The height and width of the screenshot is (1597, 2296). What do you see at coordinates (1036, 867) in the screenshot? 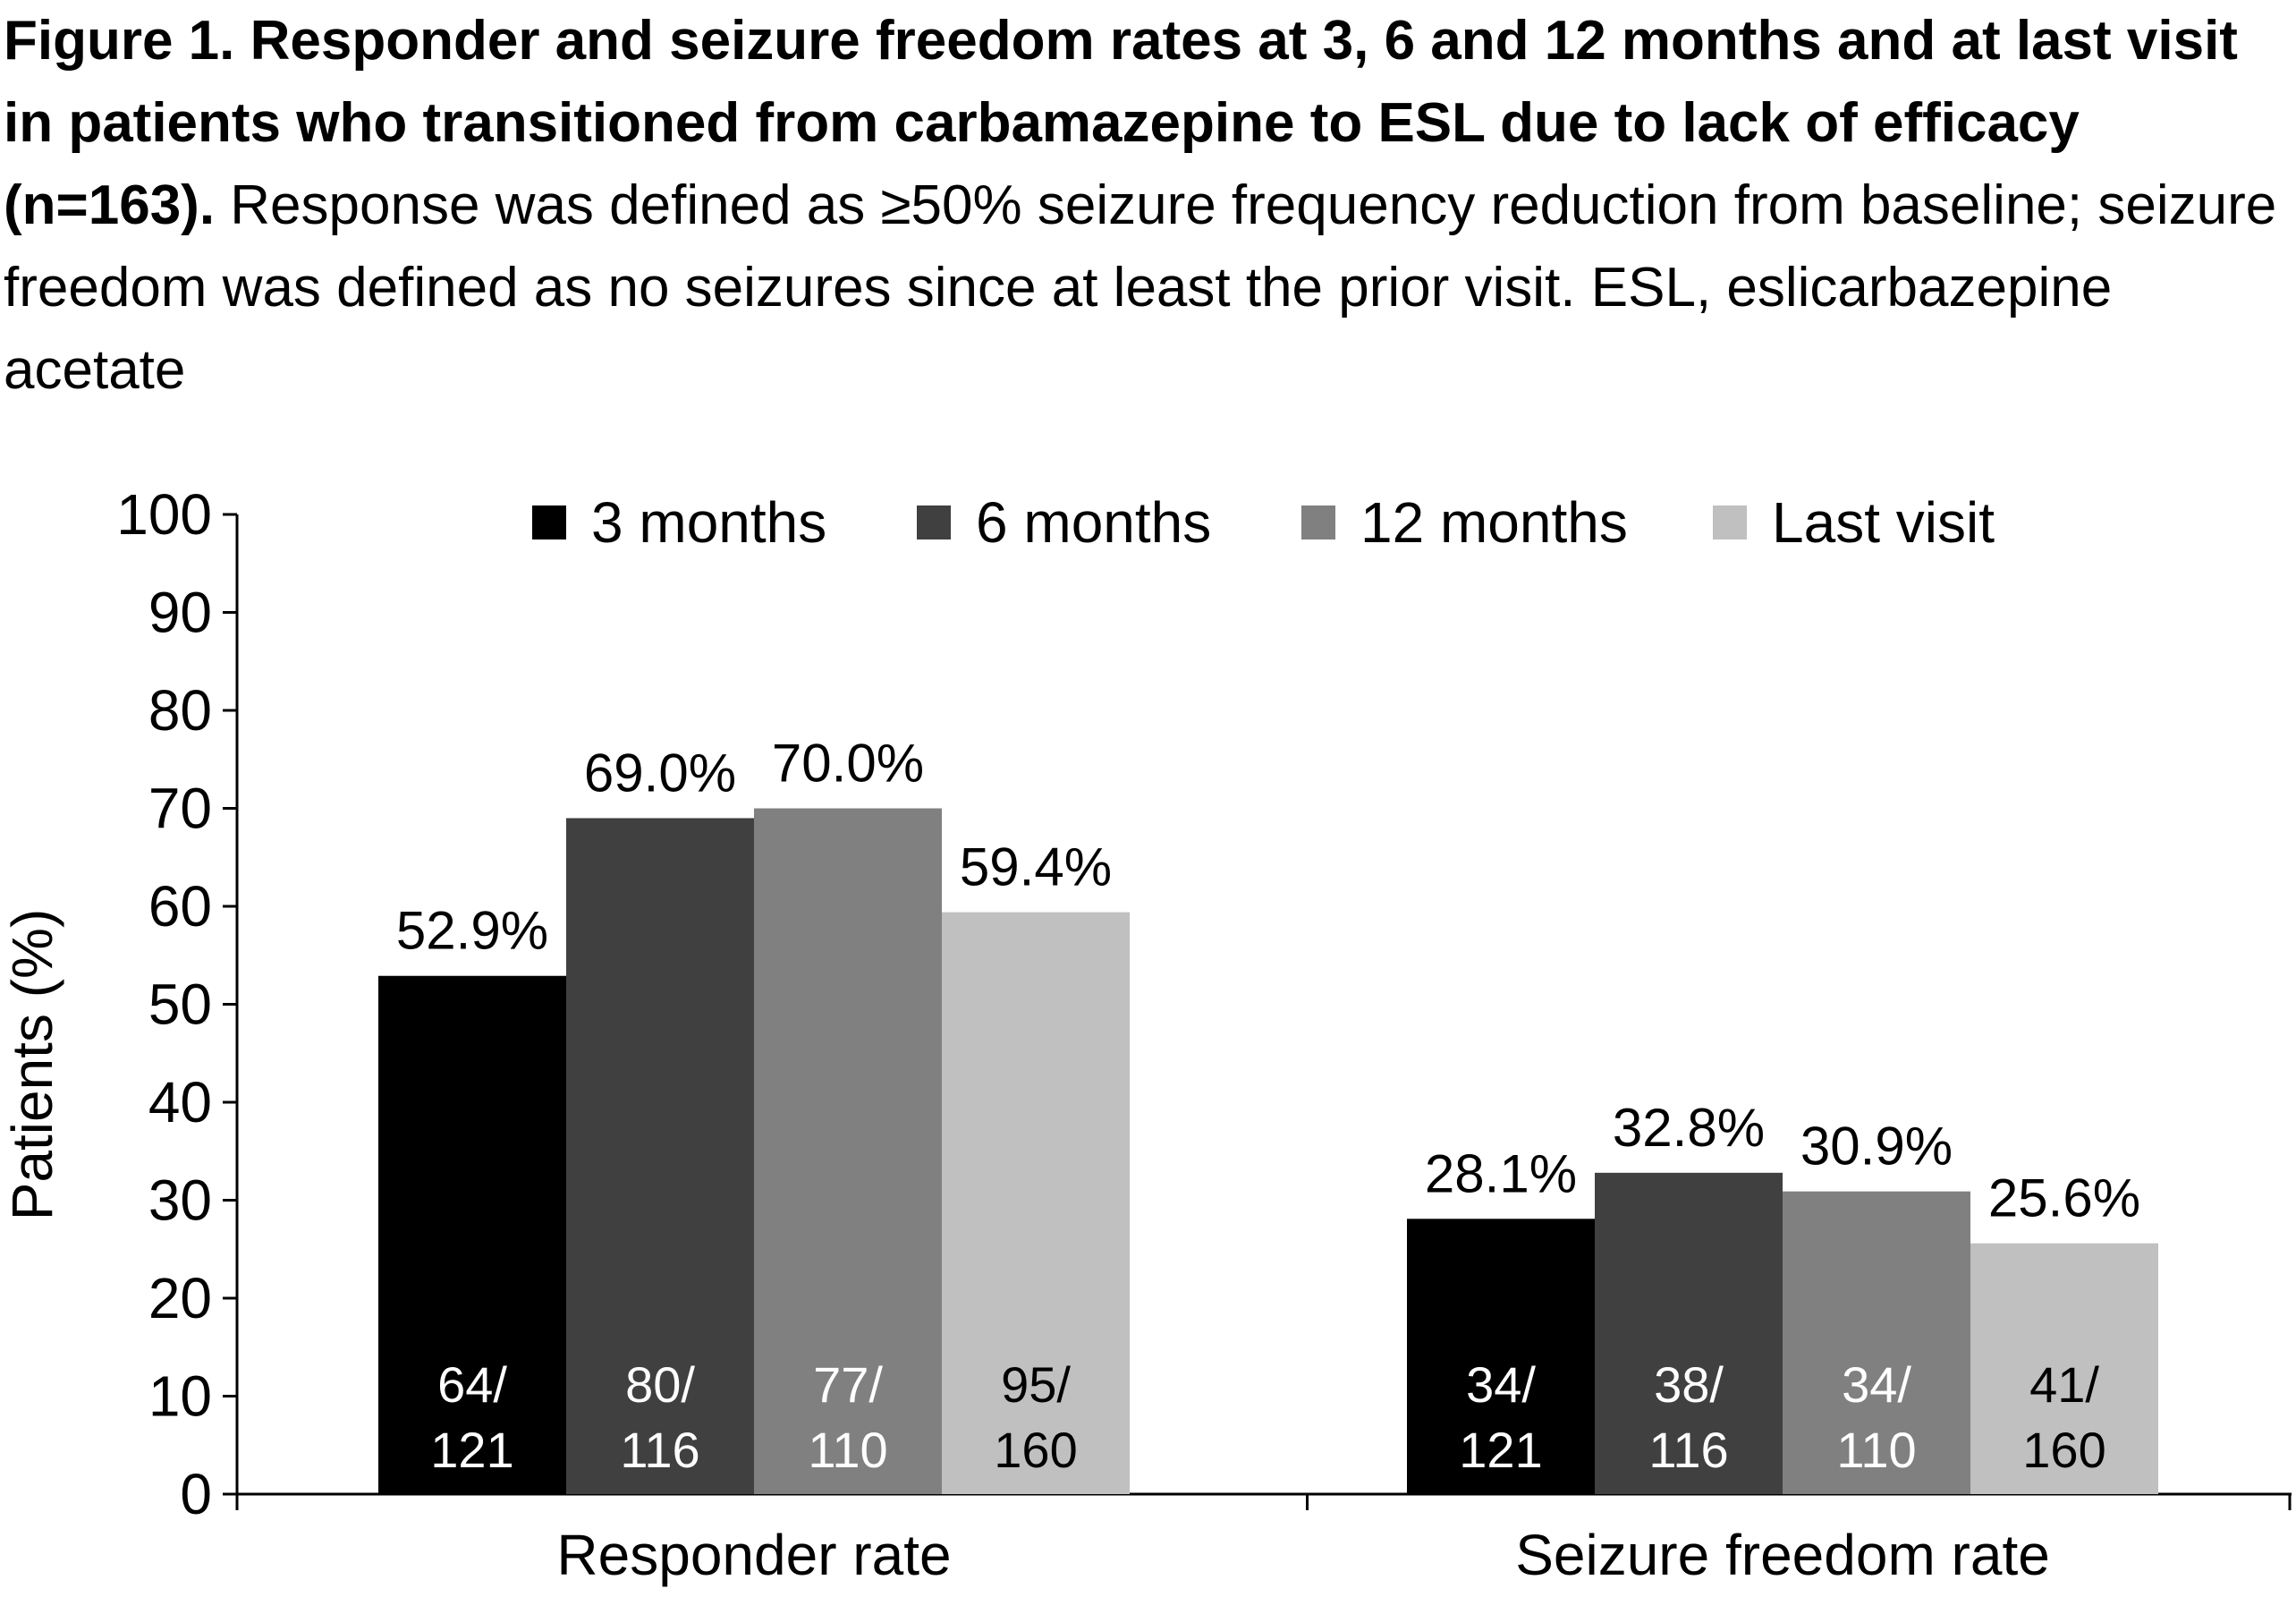
I see `bar-value-label: 59.4%` at bounding box center [1036, 867].